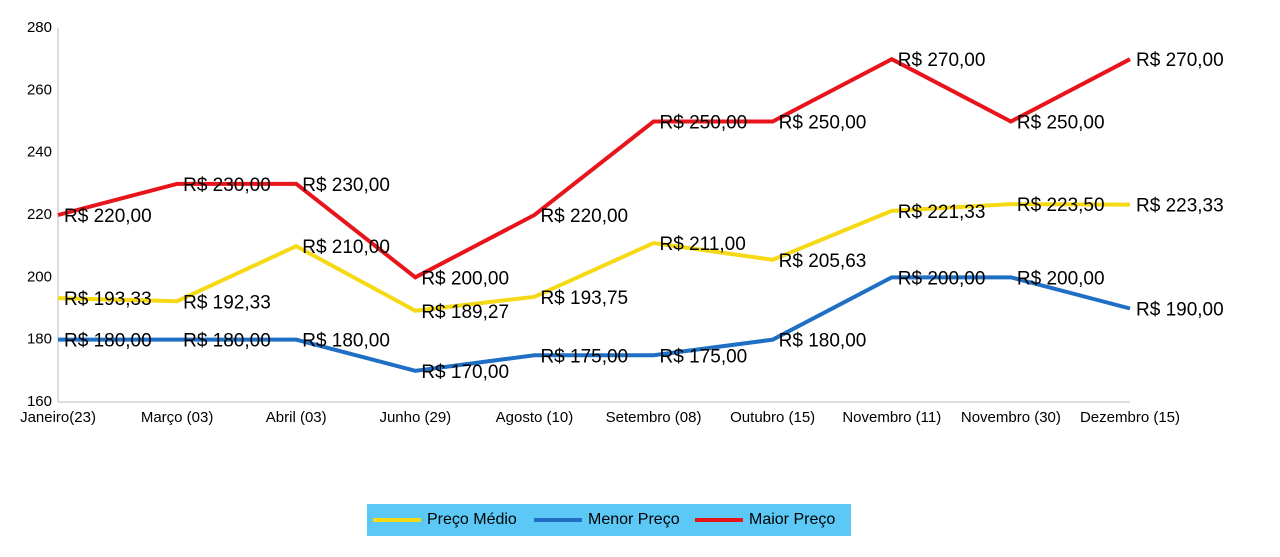  I want to click on value-label: R$ 223,50, so click(1061, 205).